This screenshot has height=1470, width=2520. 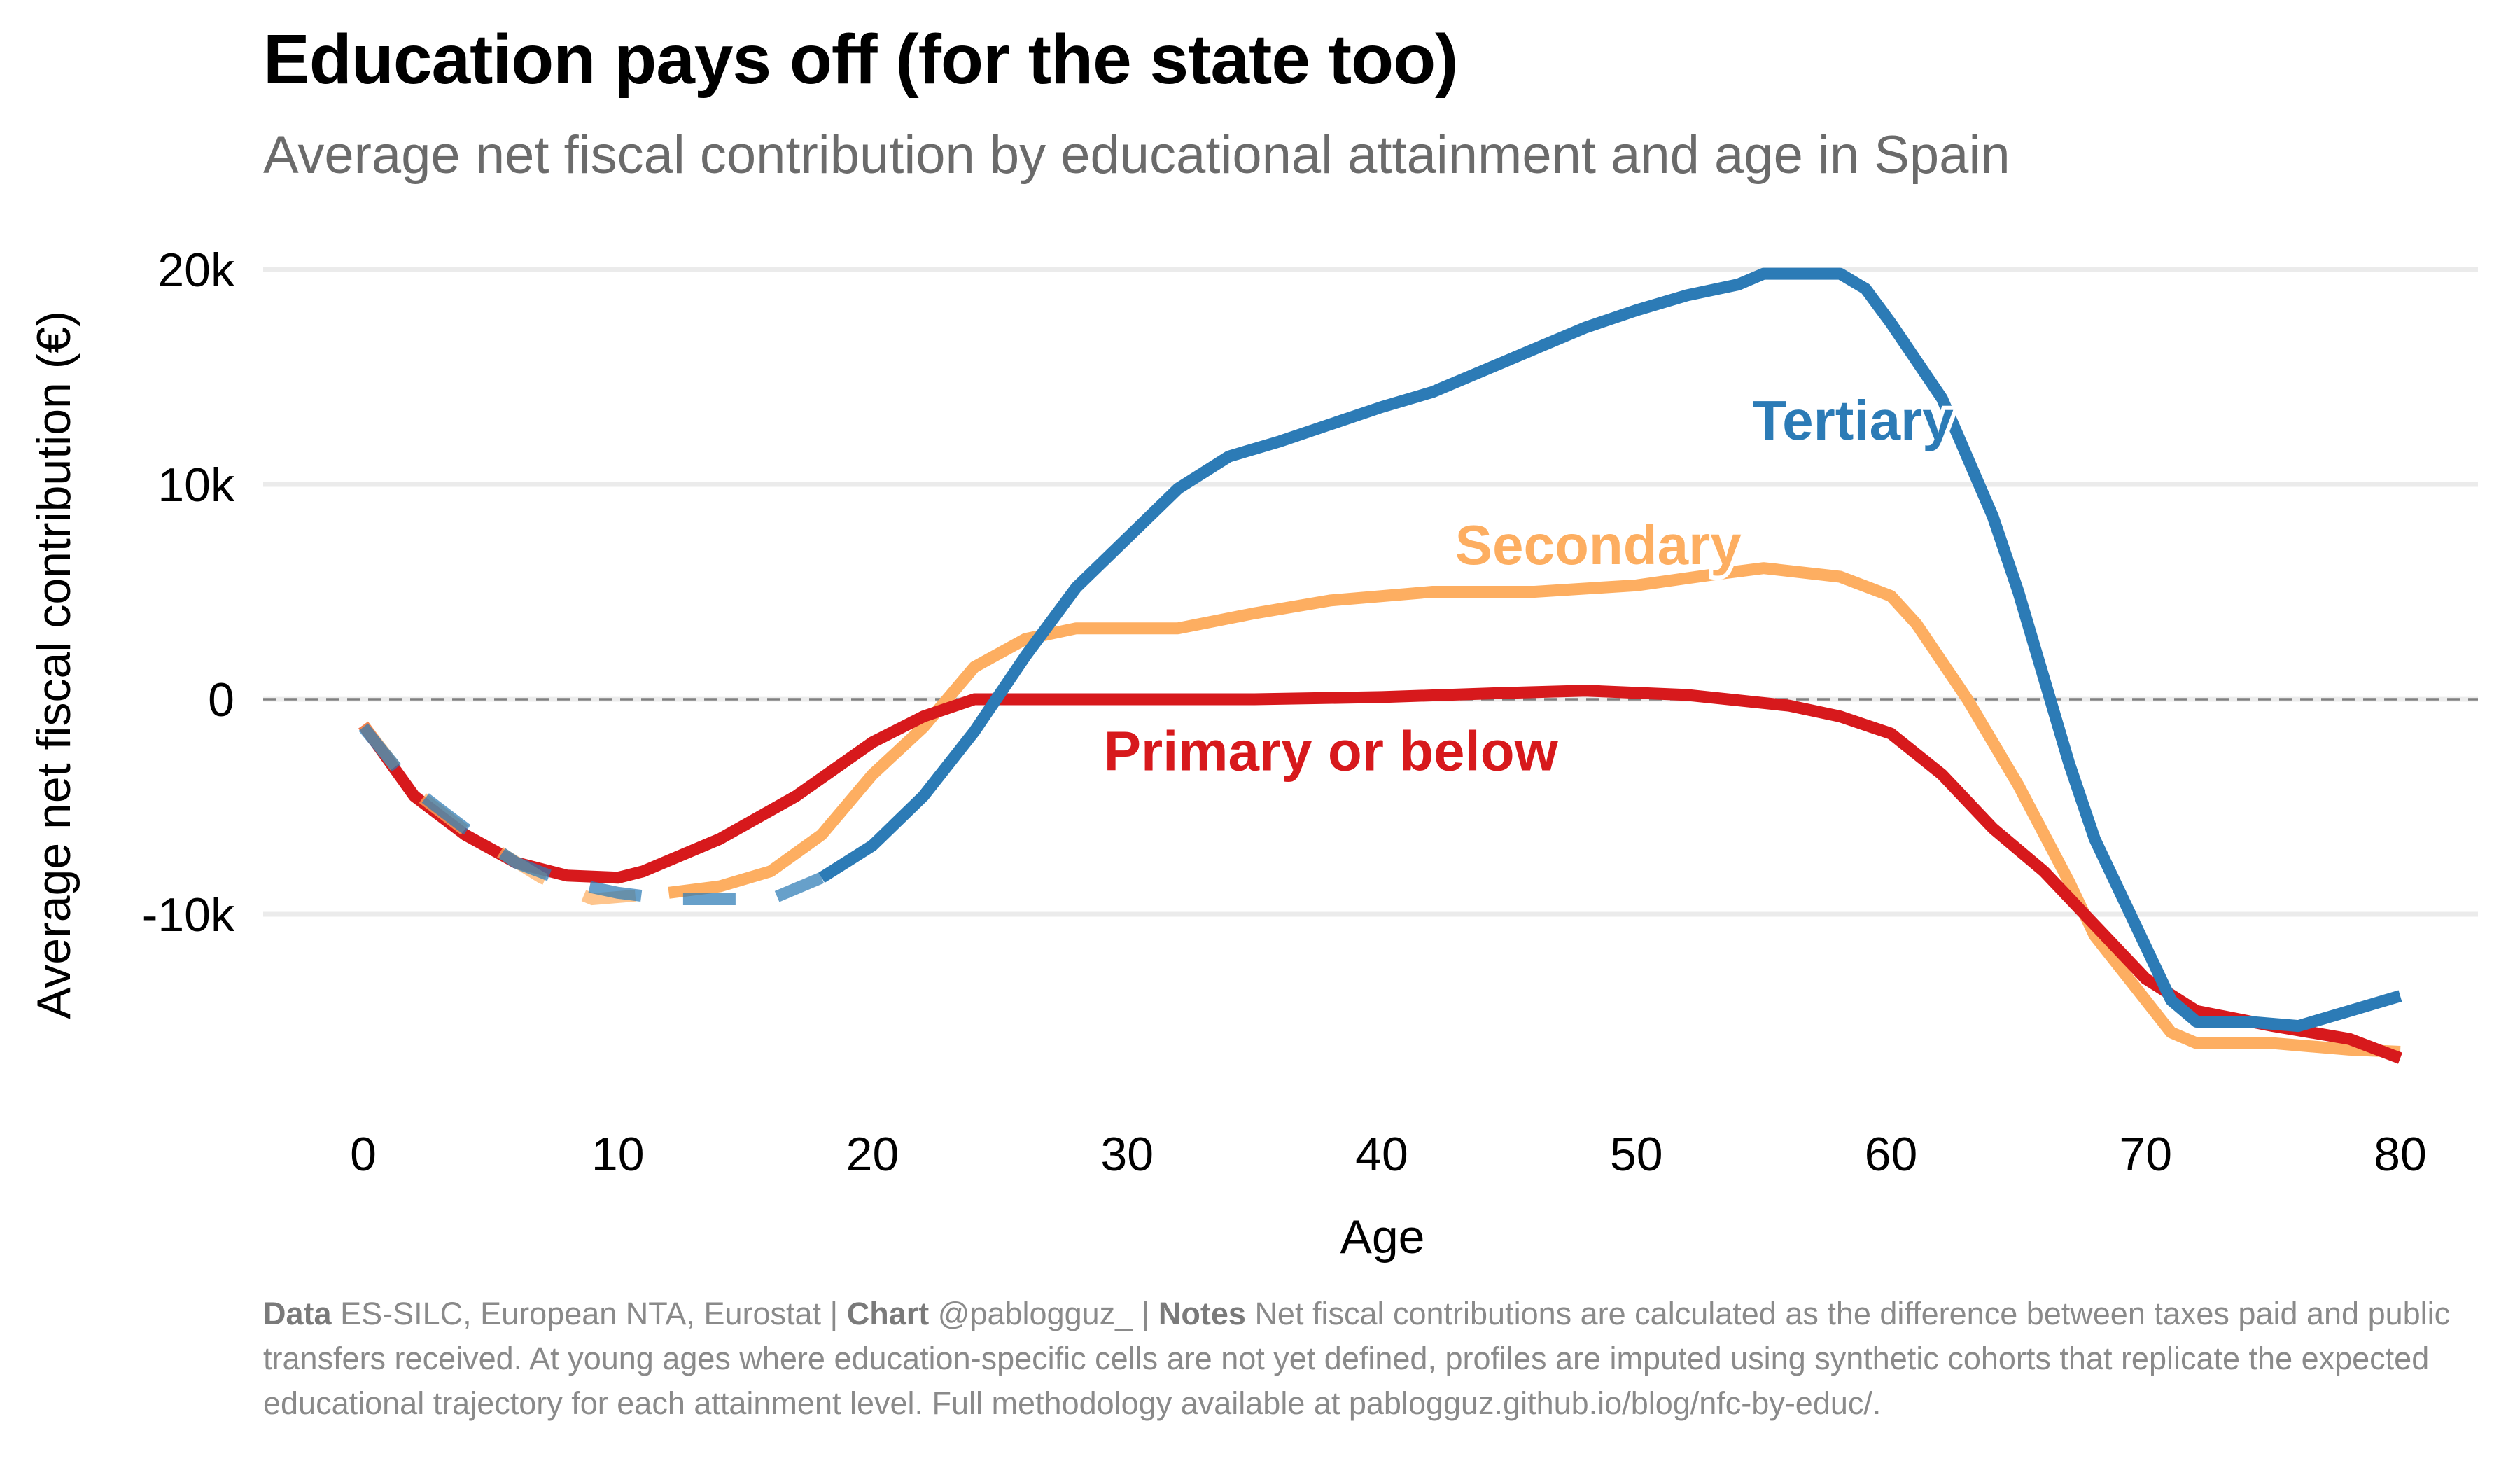 What do you see at coordinates (591, 814) in the screenshot?
I see `imputed-segment-tertiary` at bounding box center [591, 814].